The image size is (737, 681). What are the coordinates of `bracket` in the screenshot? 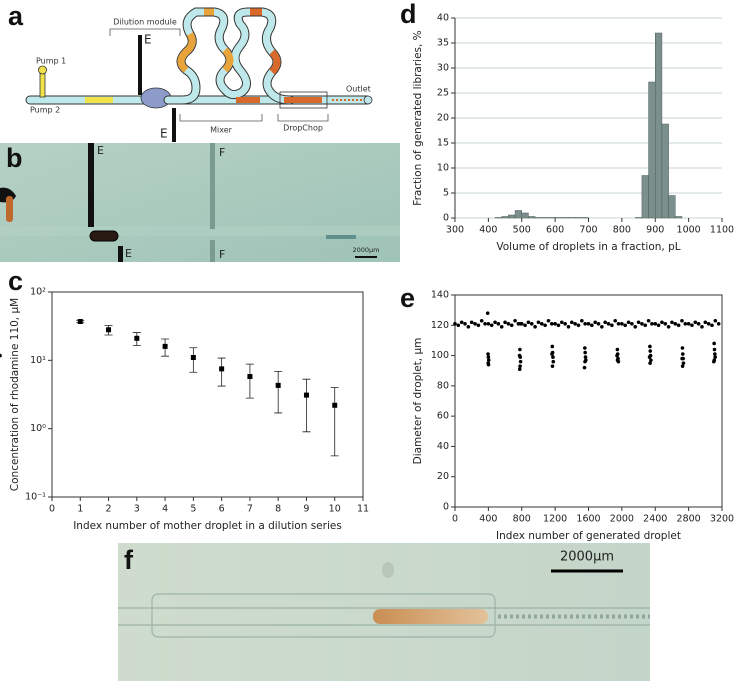 It's located at (221, 118).